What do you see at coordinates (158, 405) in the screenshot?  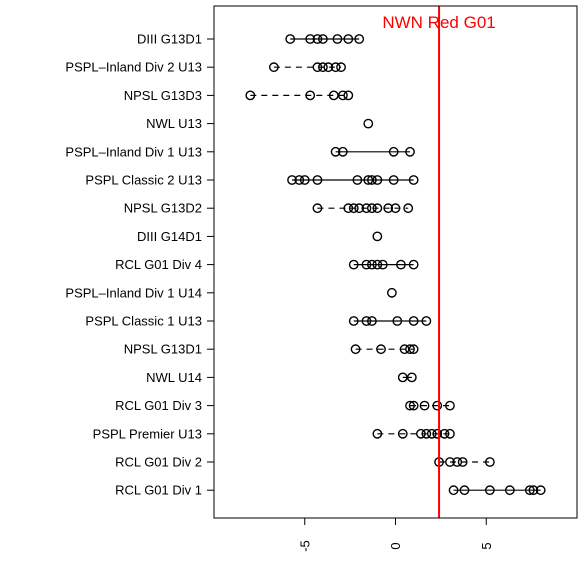 I see `y-tick-label: RCL G01 Div 3` at bounding box center [158, 405].